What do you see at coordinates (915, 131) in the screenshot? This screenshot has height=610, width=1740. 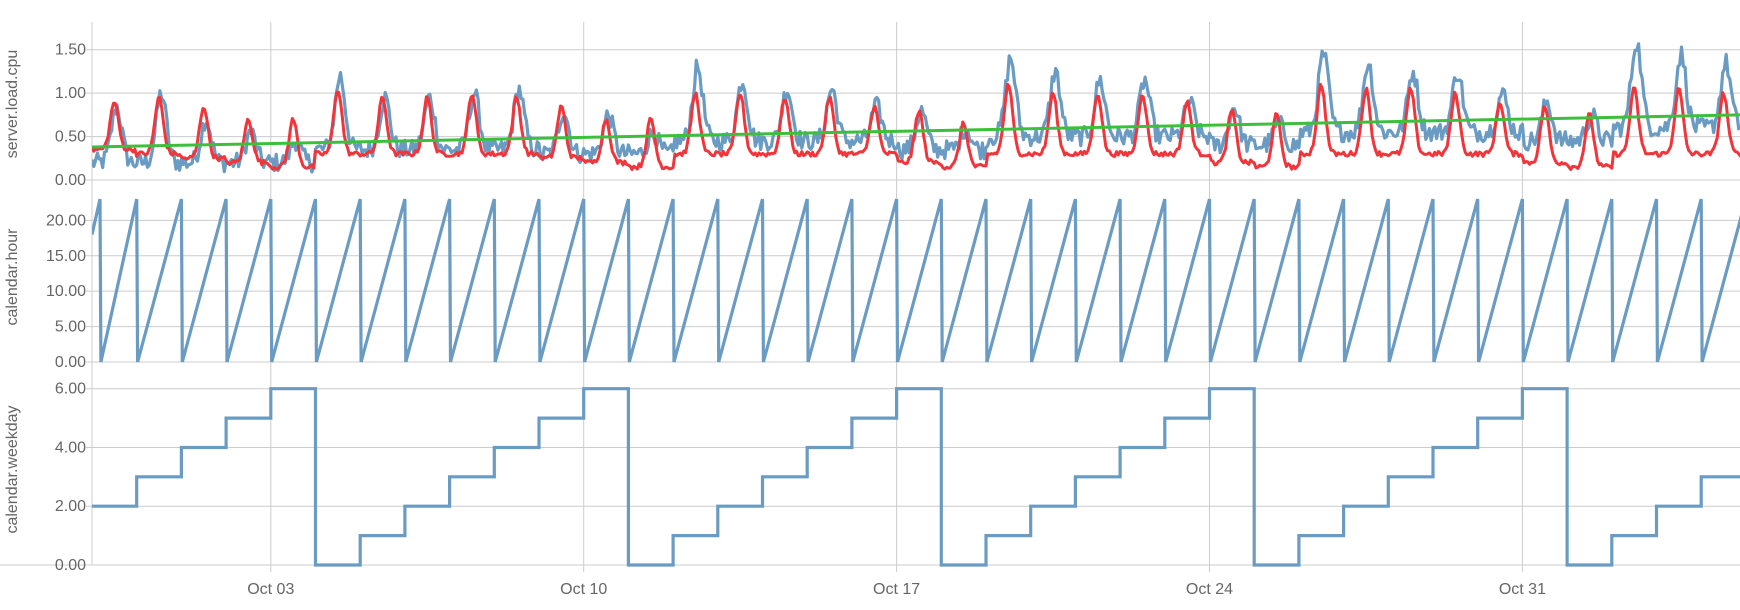 I see `cpu-trend-green-line` at bounding box center [915, 131].